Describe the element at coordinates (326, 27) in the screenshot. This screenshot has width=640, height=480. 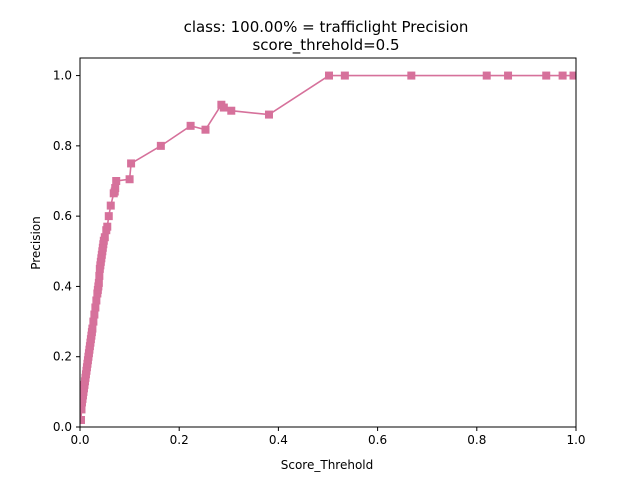
I see `chart-title: class: 100.00% = trafficlight Precision` at that location.